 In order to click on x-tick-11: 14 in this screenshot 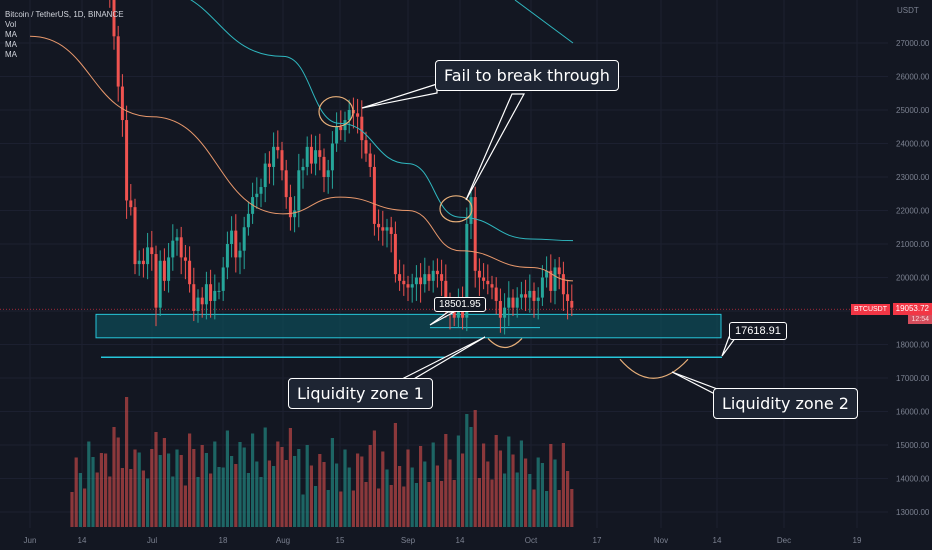, I will do `click(717, 540)`.